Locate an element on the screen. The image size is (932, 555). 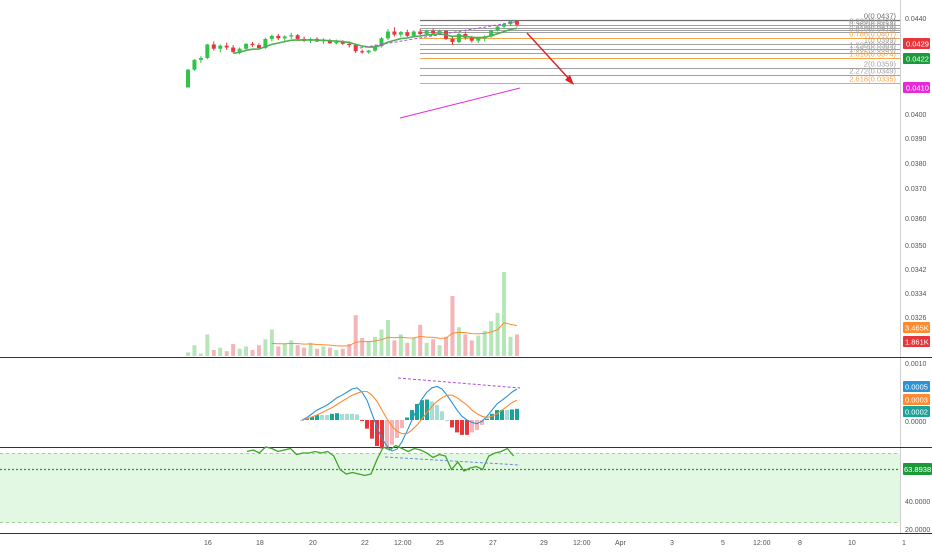
fib-level-label: 0.236(0.0429) is located at coordinates (872, 21).